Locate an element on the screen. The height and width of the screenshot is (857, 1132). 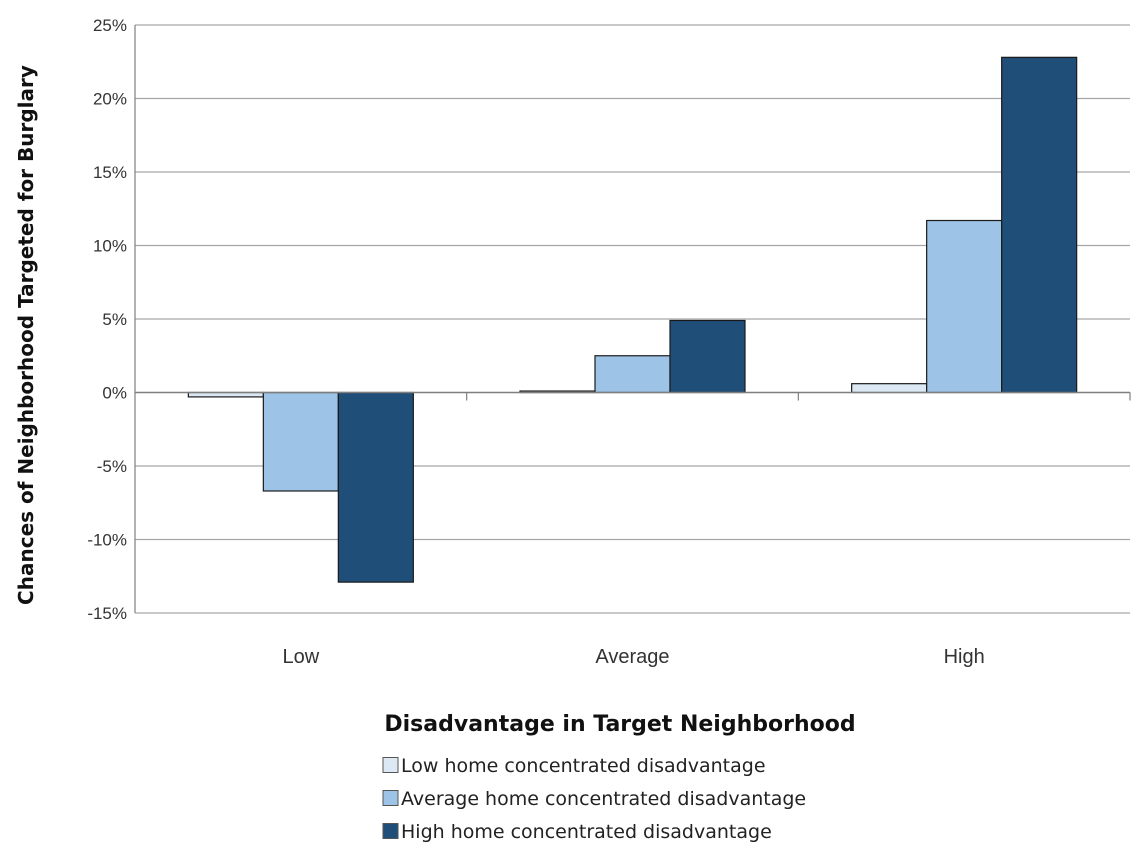
y-tick-label: 20% is located at coordinates (110, 99).